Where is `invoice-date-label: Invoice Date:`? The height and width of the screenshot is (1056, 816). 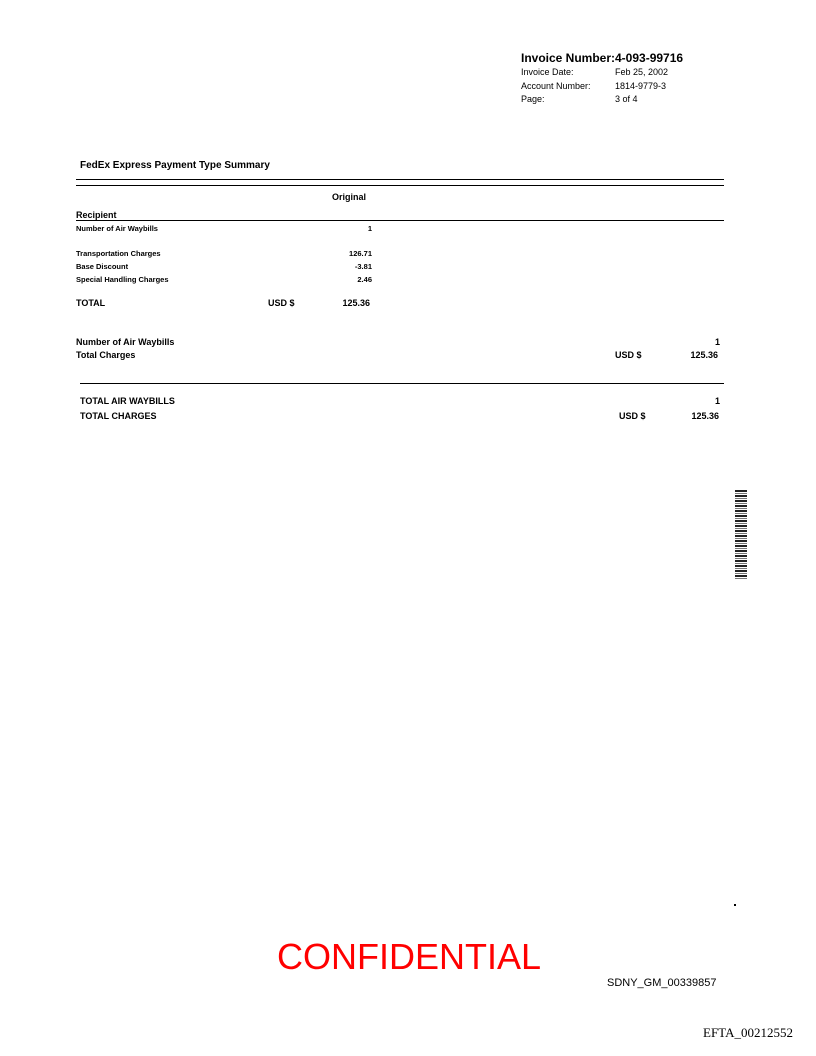 invoice-date-label: Invoice Date: is located at coordinates (547, 72).